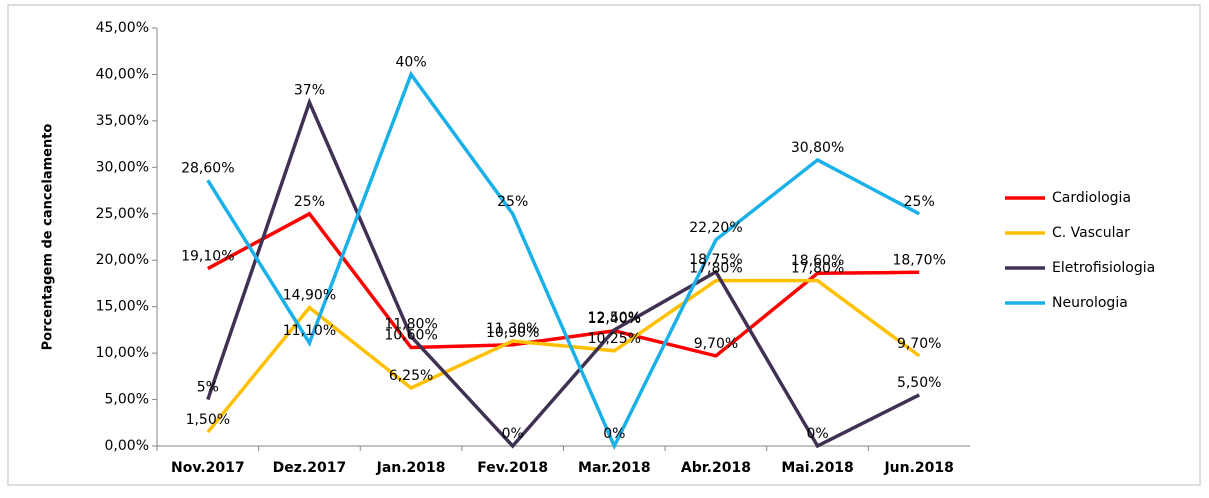 The height and width of the screenshot is (498, 1209). I want to click on x-tick-label: Abr.2018, so click(716, 468).